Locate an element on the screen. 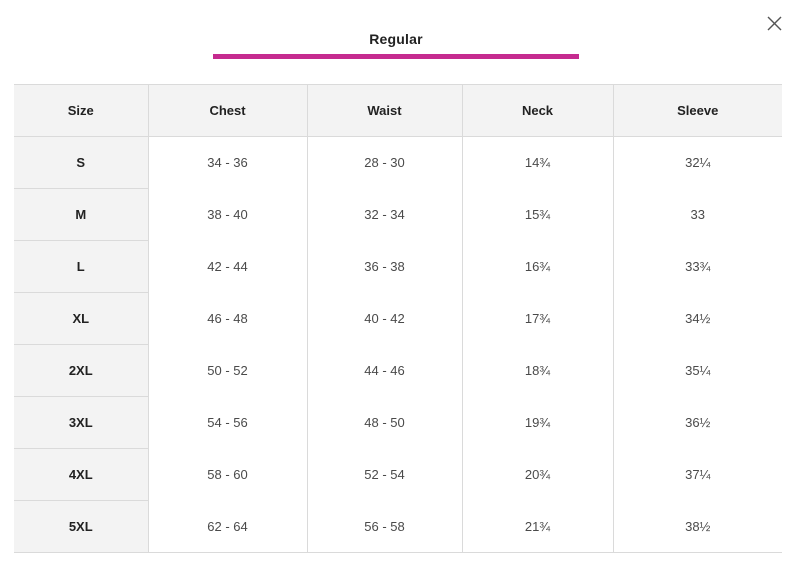  table-header-row: Size Chest Waist Neck Sleeve is located at coordinates (398, 110).